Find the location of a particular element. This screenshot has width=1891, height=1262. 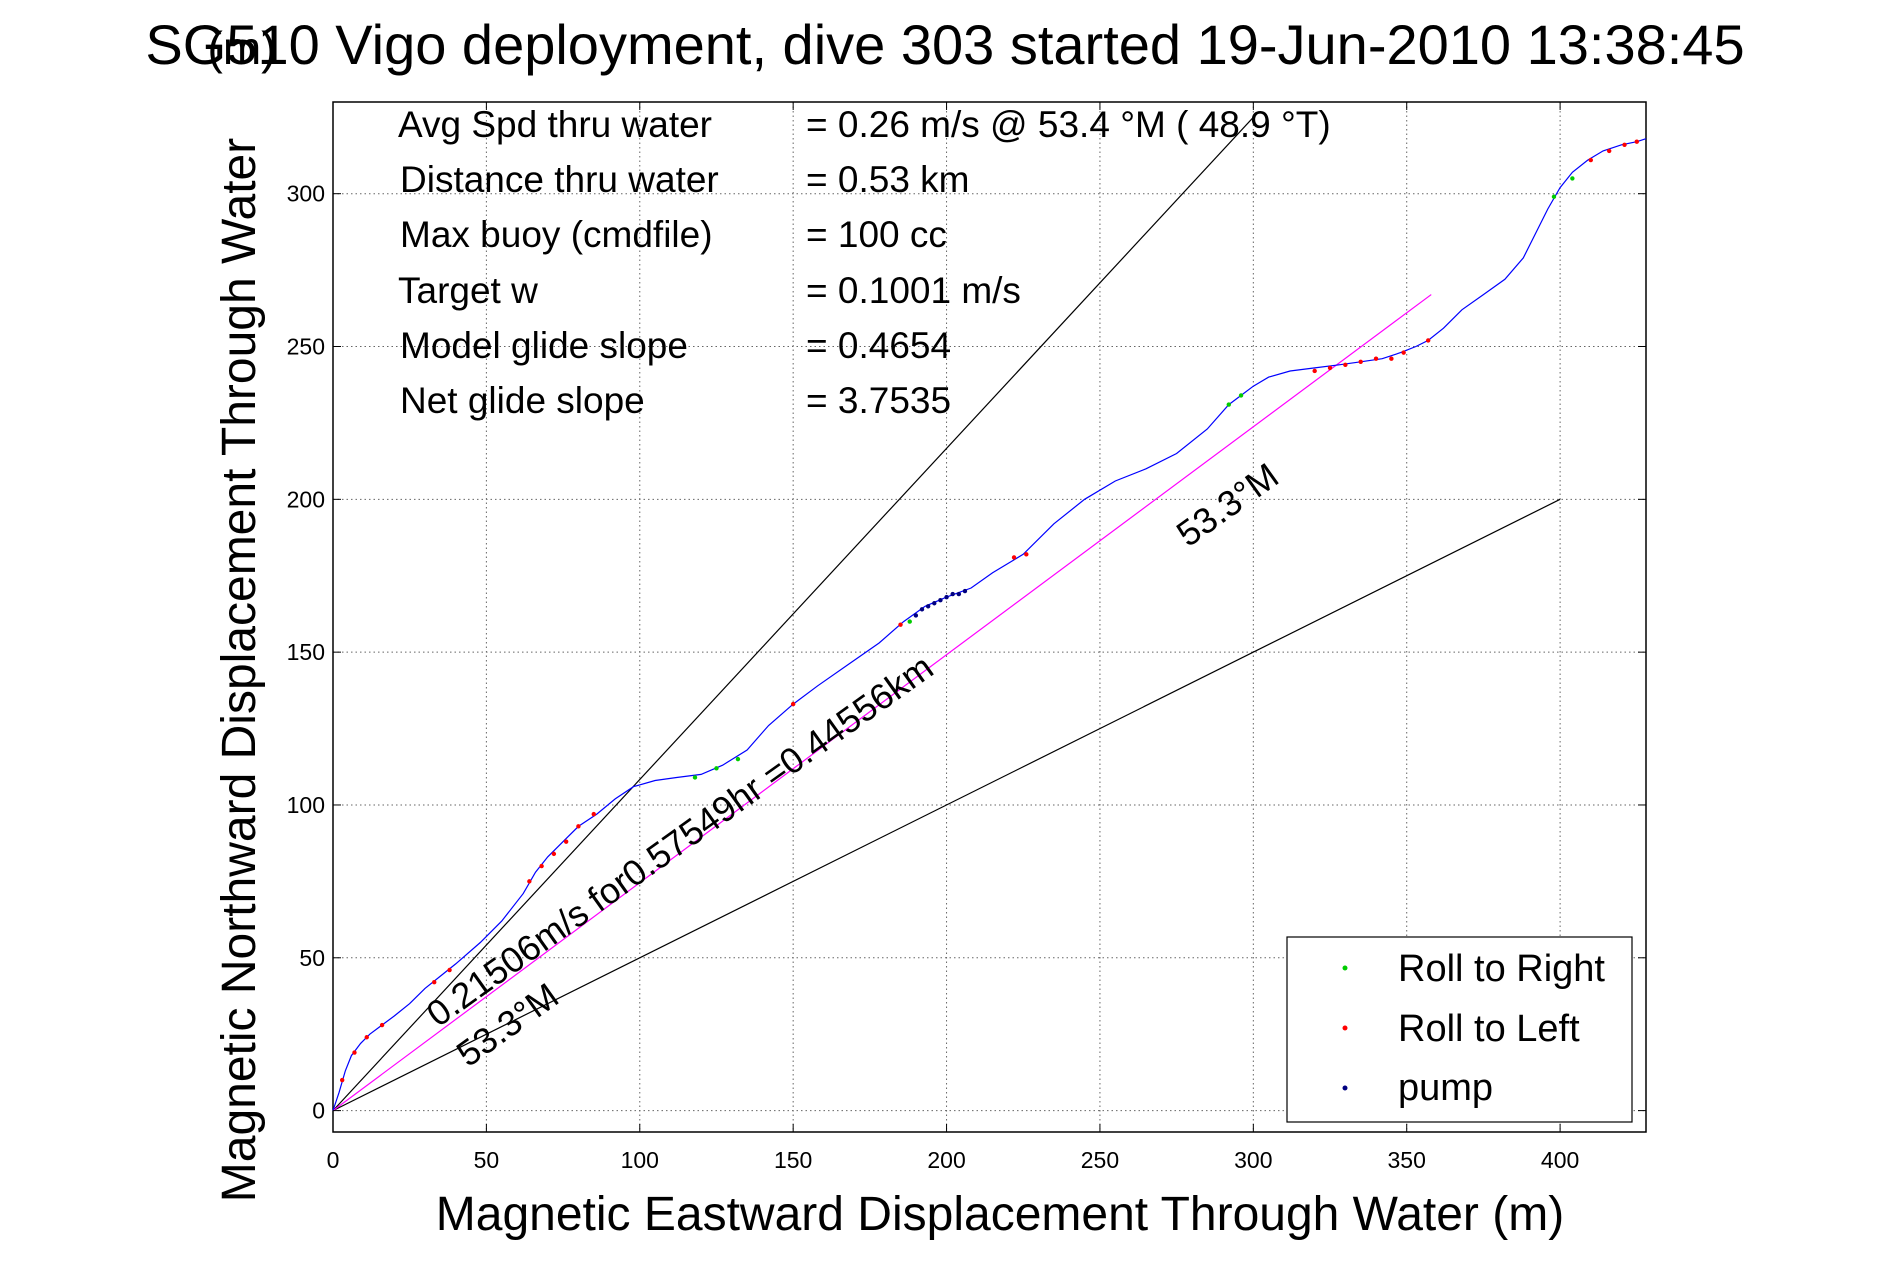

y-tick-label-1: 50 is located at coordinates (312, 958).